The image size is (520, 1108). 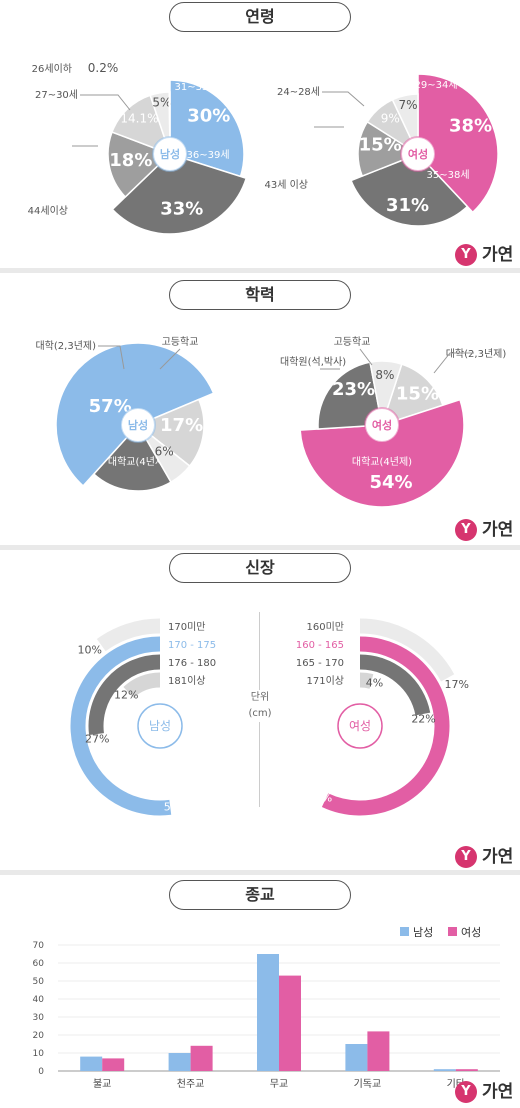 I want to click on pie-category-label: 35~38세, so click(x=447, y=175).